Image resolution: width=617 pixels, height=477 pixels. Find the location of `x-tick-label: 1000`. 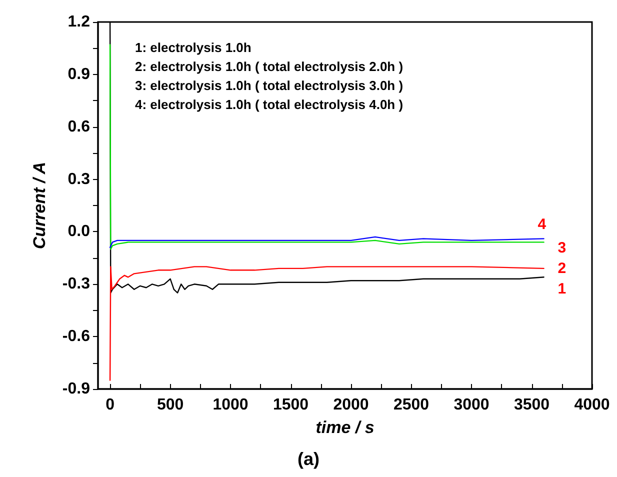

x-tick-label: 1000 is located at coordinates (230, 405).